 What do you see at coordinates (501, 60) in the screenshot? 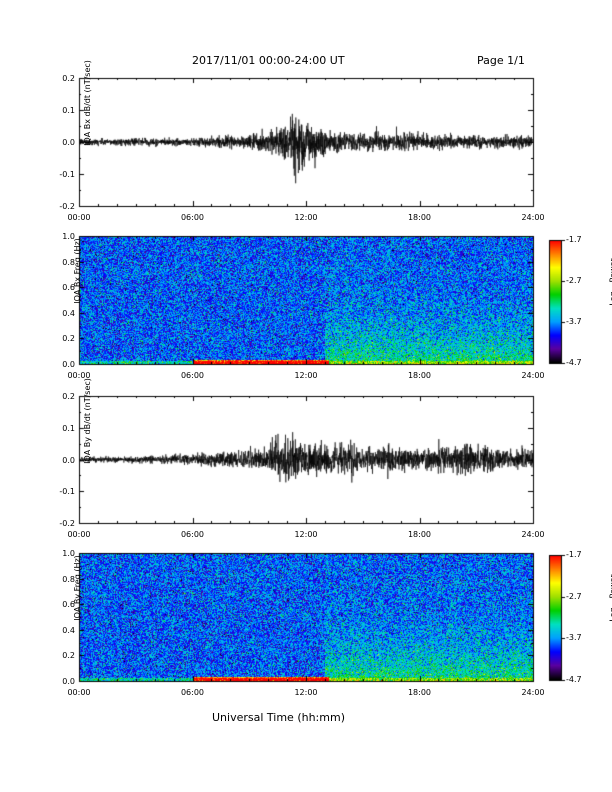
I see `page-indicator: Page 1/1` at bounding box center [501, 60].